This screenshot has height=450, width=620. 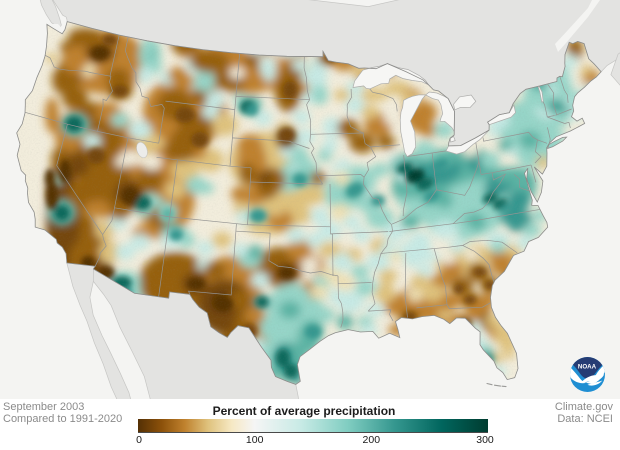 I want to click on svg-text: NOAA, so click(x=587, y=367).